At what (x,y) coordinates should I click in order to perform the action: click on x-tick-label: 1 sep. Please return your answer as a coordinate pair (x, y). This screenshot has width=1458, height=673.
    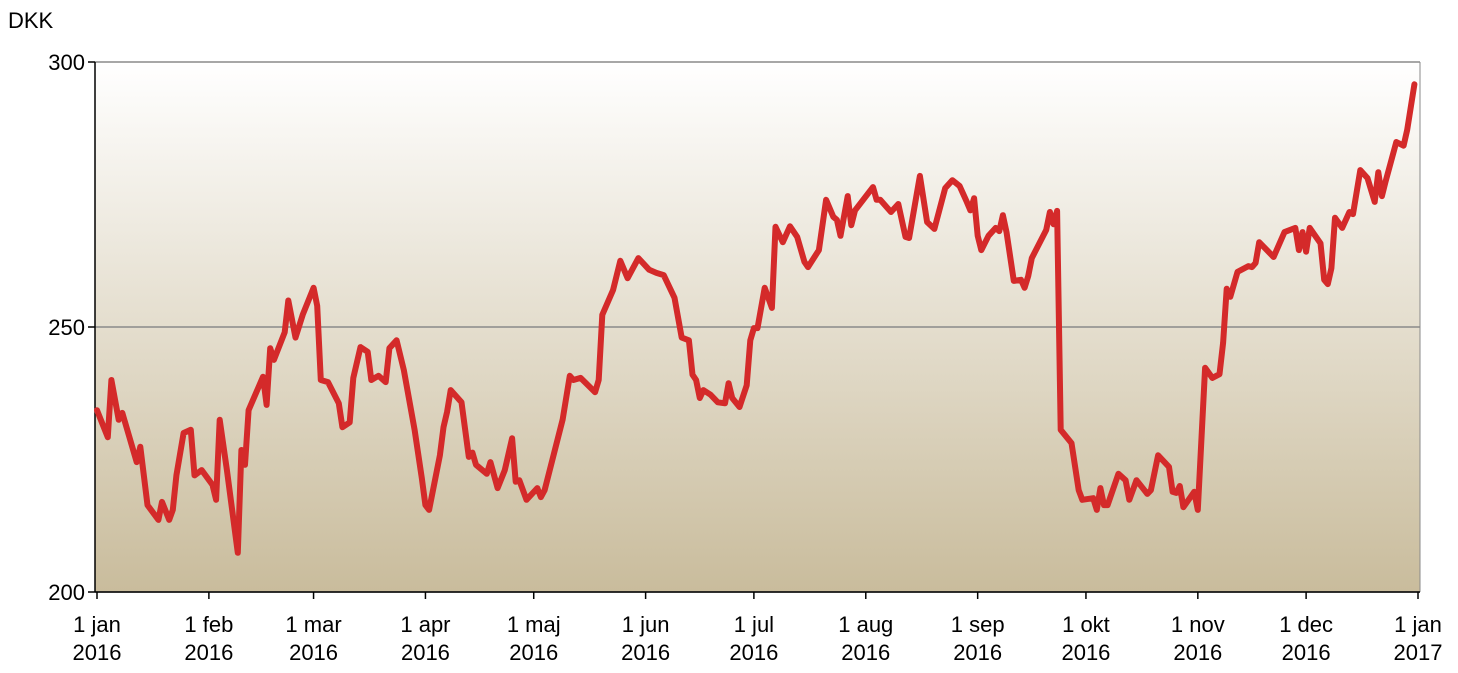
    Looking at the image, I should click on (978, 624).